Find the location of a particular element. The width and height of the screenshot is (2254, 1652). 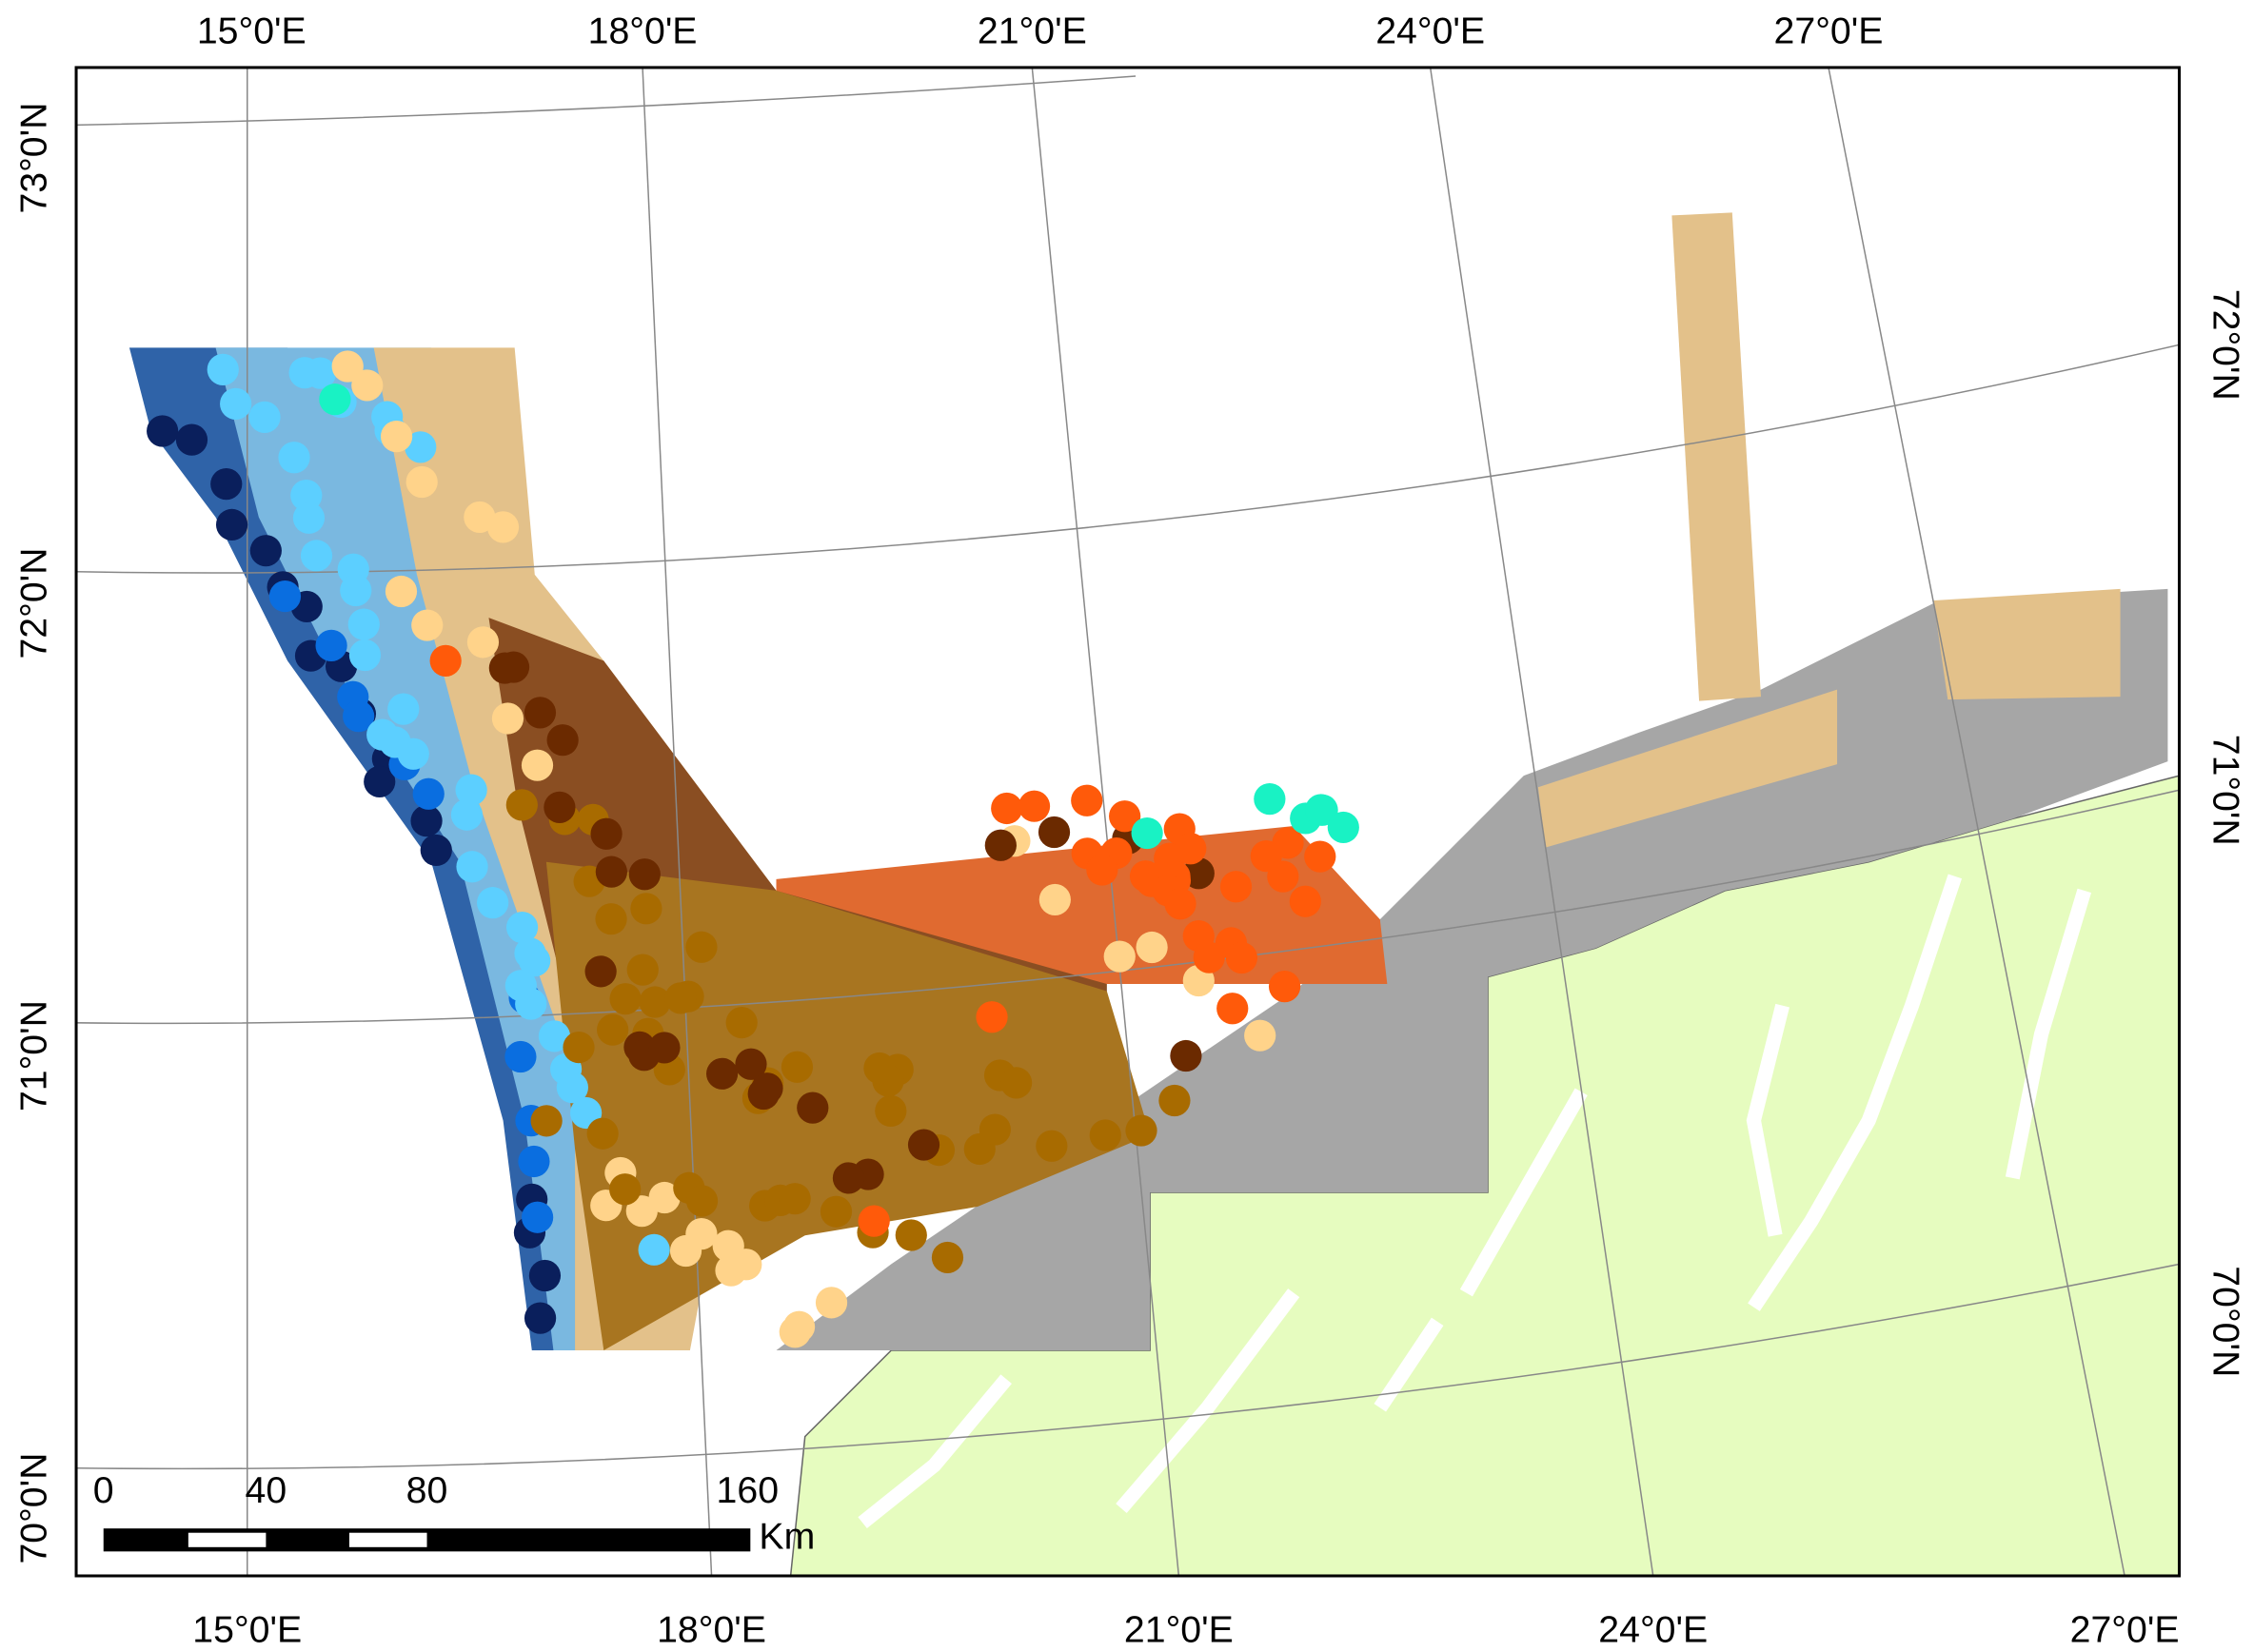

top-label: 21°0'E is located at coordinates (1032, 31).